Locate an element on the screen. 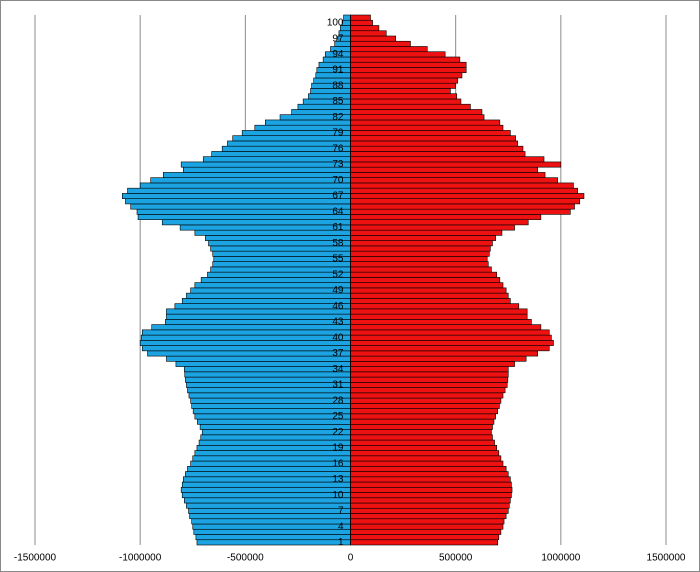  y-tick-label: 13 is located at coordinates (338, 479).